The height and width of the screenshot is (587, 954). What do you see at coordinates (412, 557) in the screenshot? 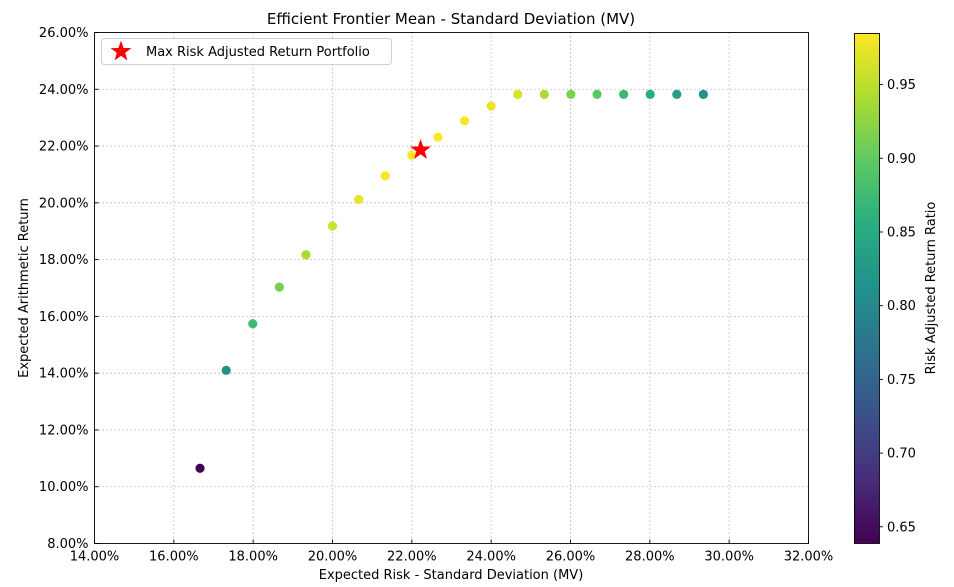
I see `x-tick-label: 22.00%` at bounding box center [412, 557].